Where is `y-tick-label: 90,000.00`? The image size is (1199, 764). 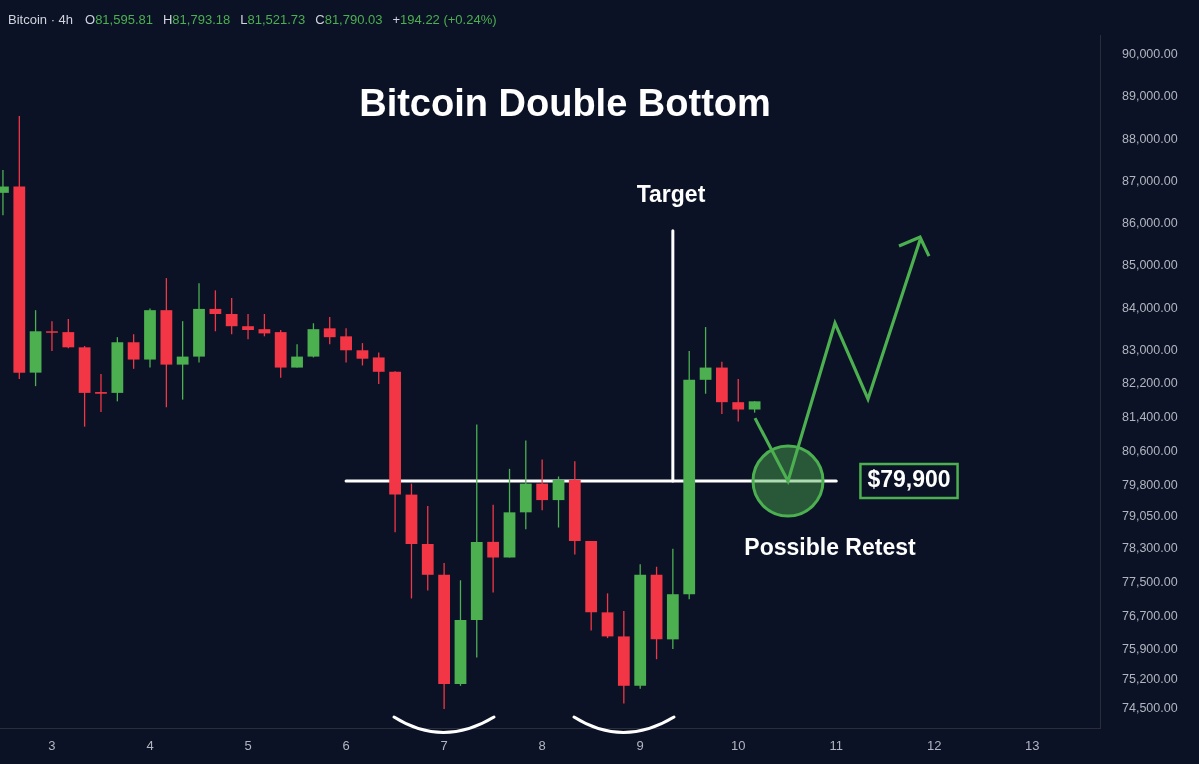
y-tick-label: 90,000.00 is located at coordinates (1150, 54).